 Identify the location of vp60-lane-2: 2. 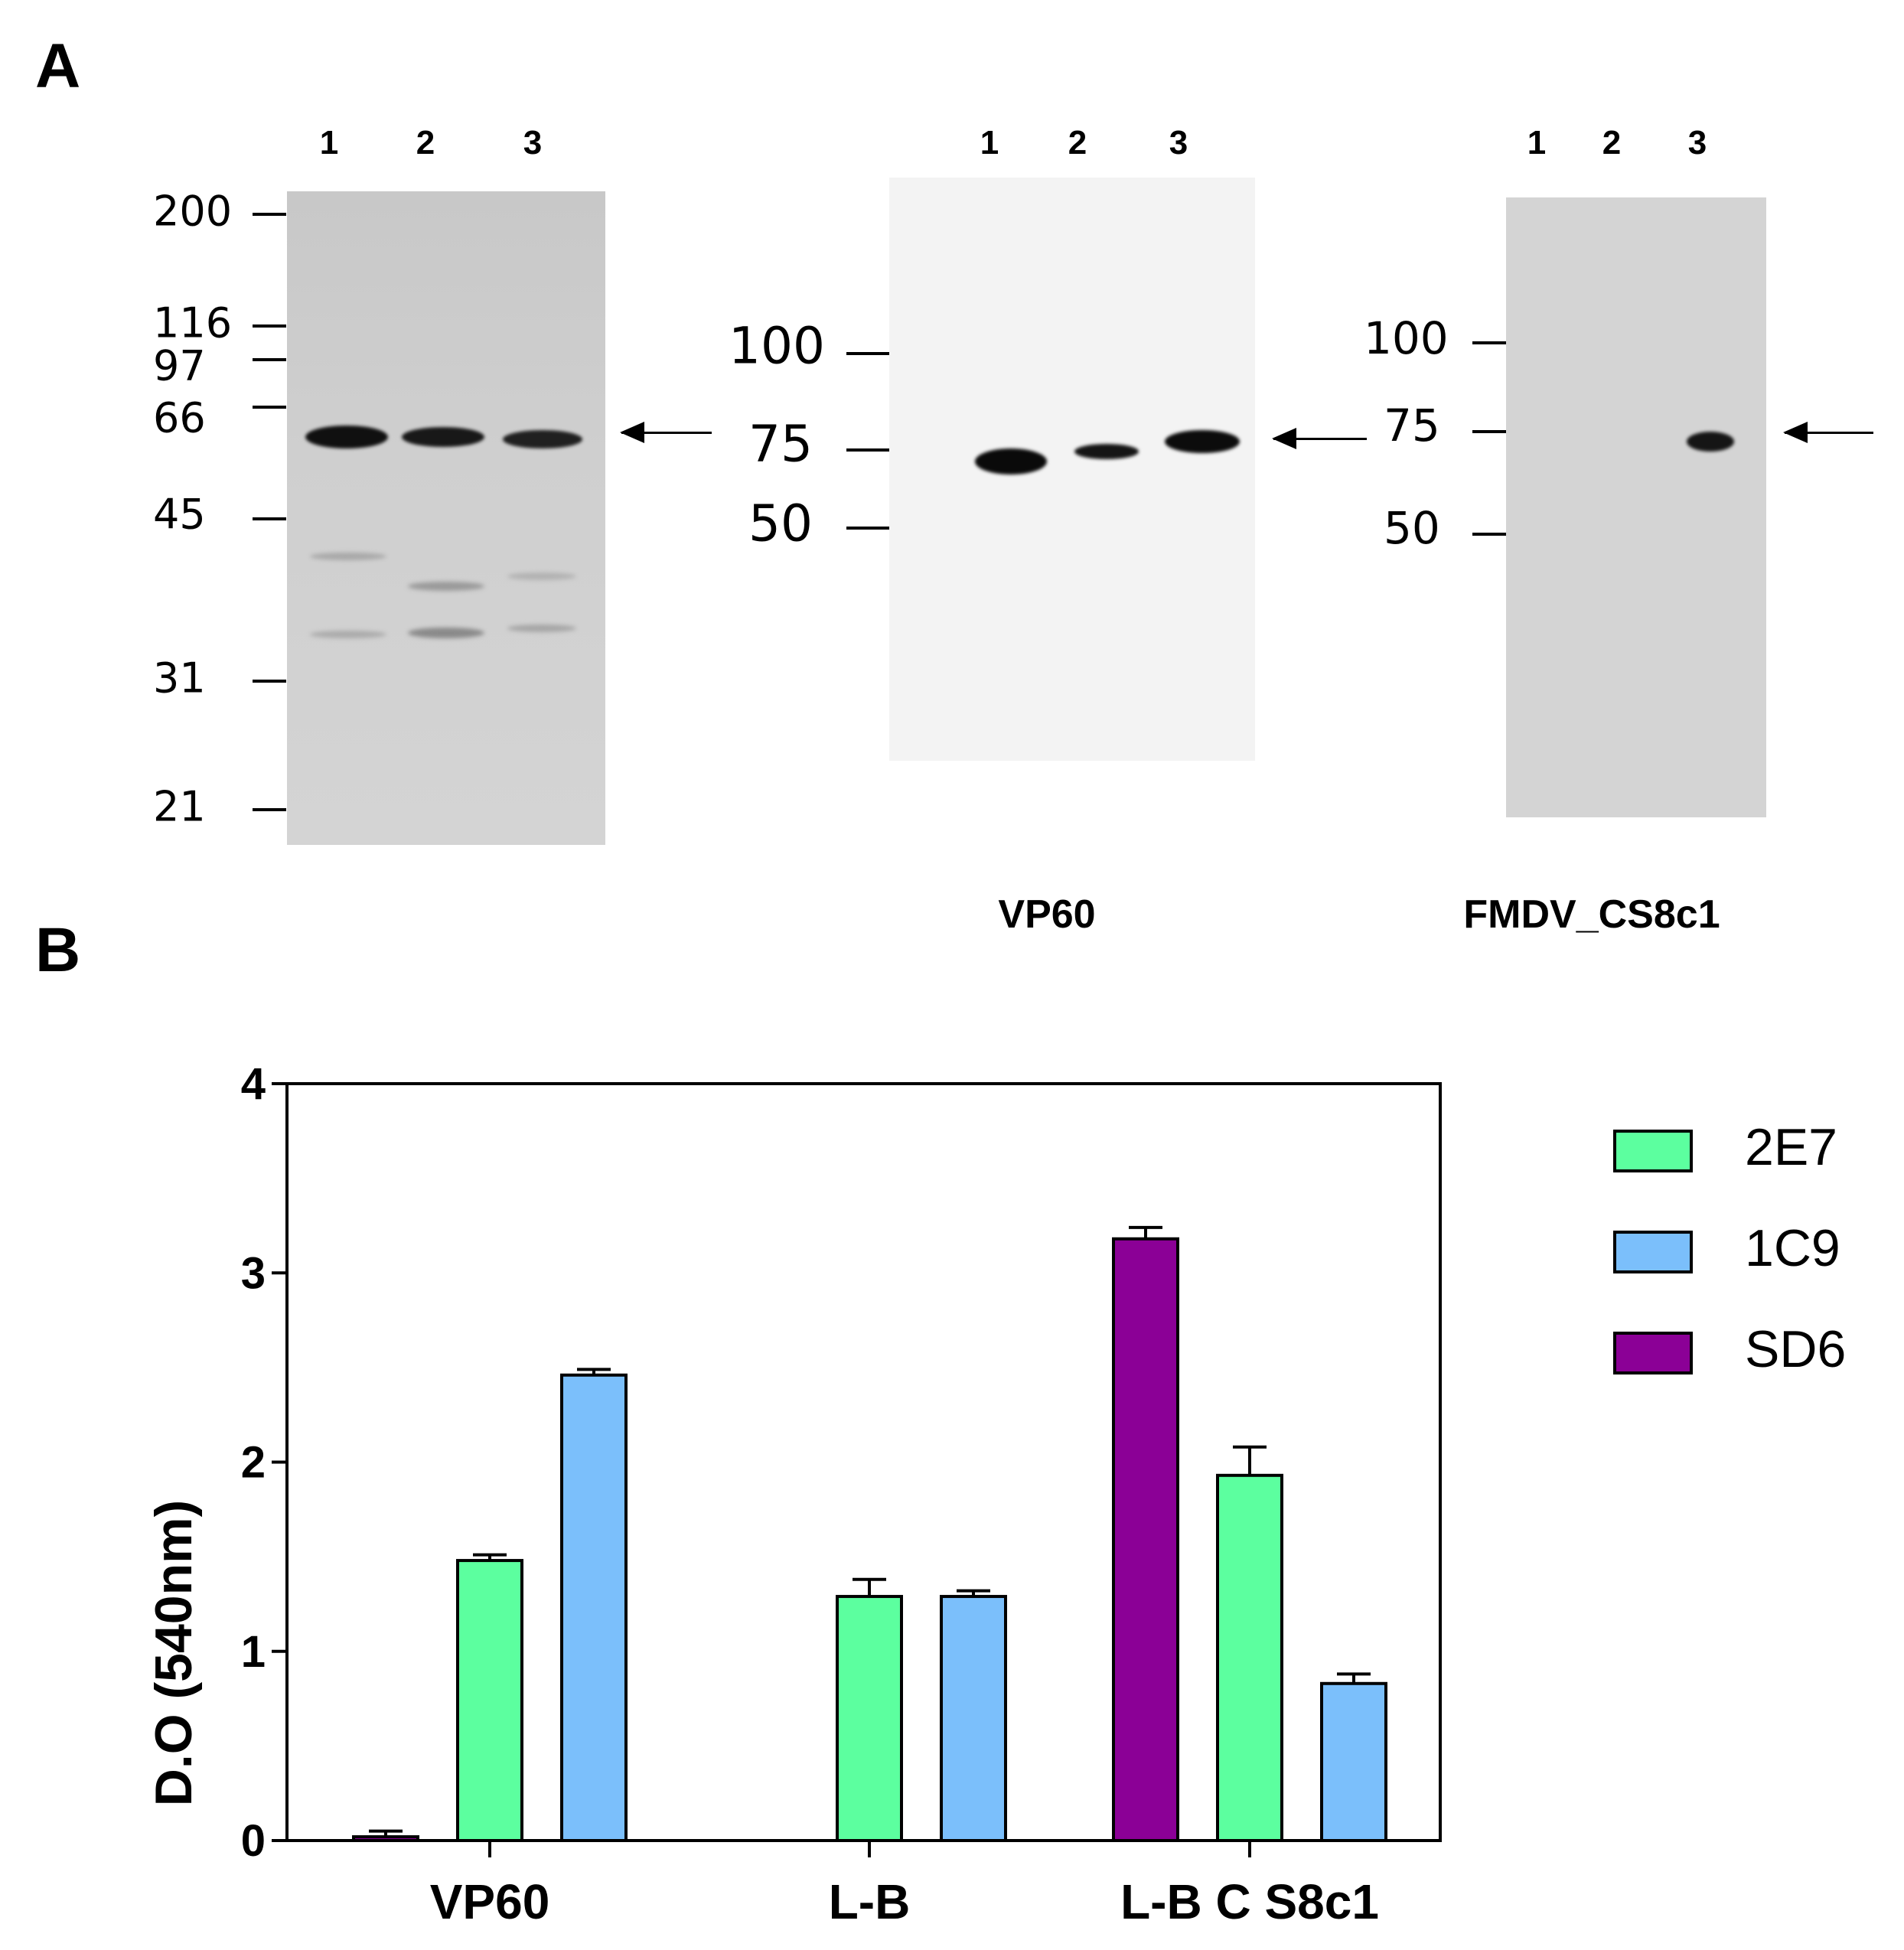
(1077, 142).